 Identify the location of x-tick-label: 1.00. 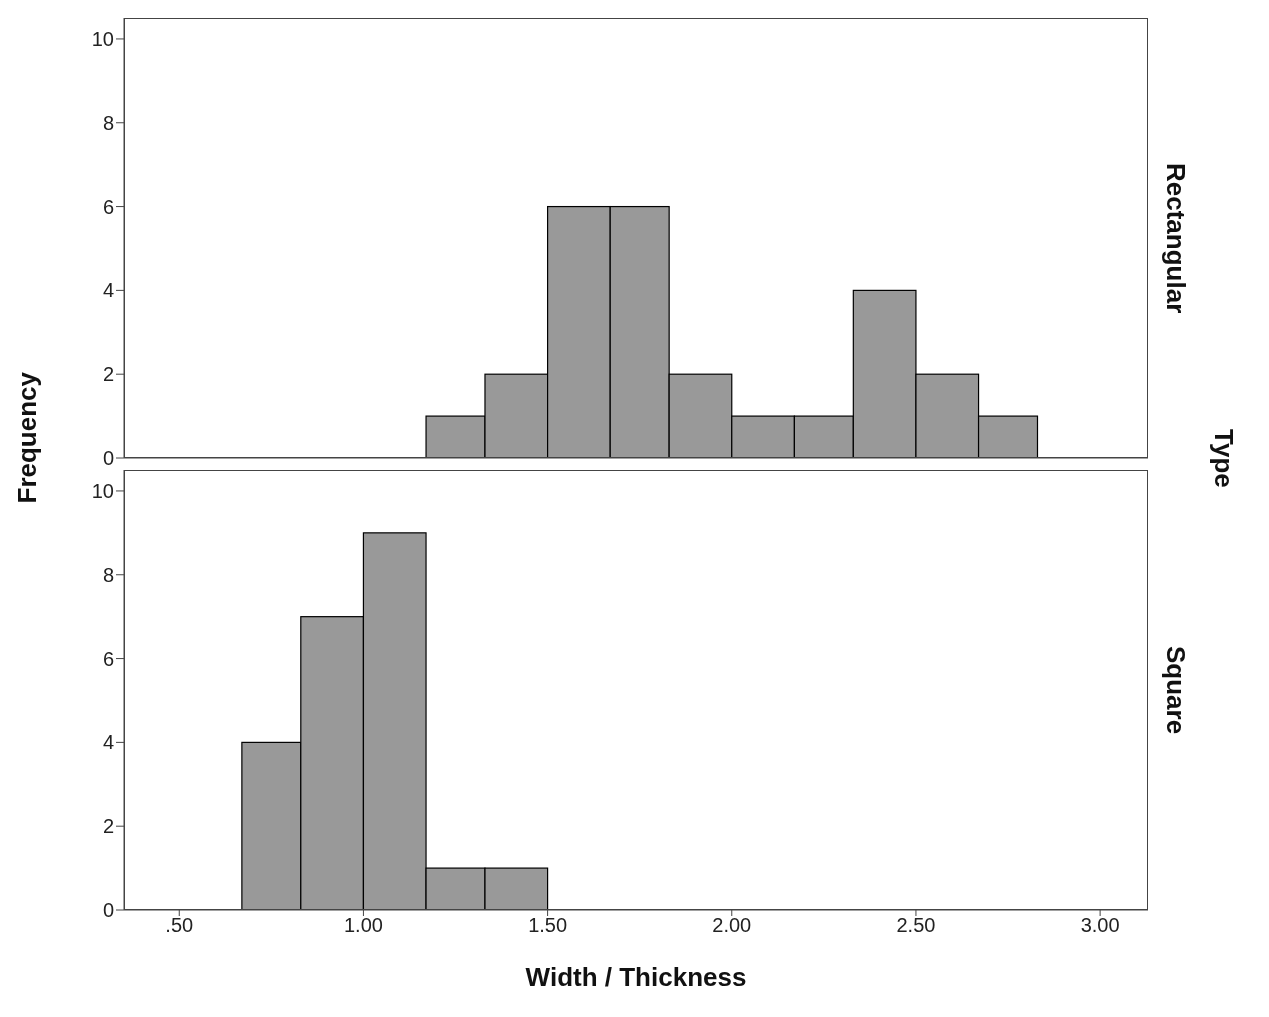
(363, 925).